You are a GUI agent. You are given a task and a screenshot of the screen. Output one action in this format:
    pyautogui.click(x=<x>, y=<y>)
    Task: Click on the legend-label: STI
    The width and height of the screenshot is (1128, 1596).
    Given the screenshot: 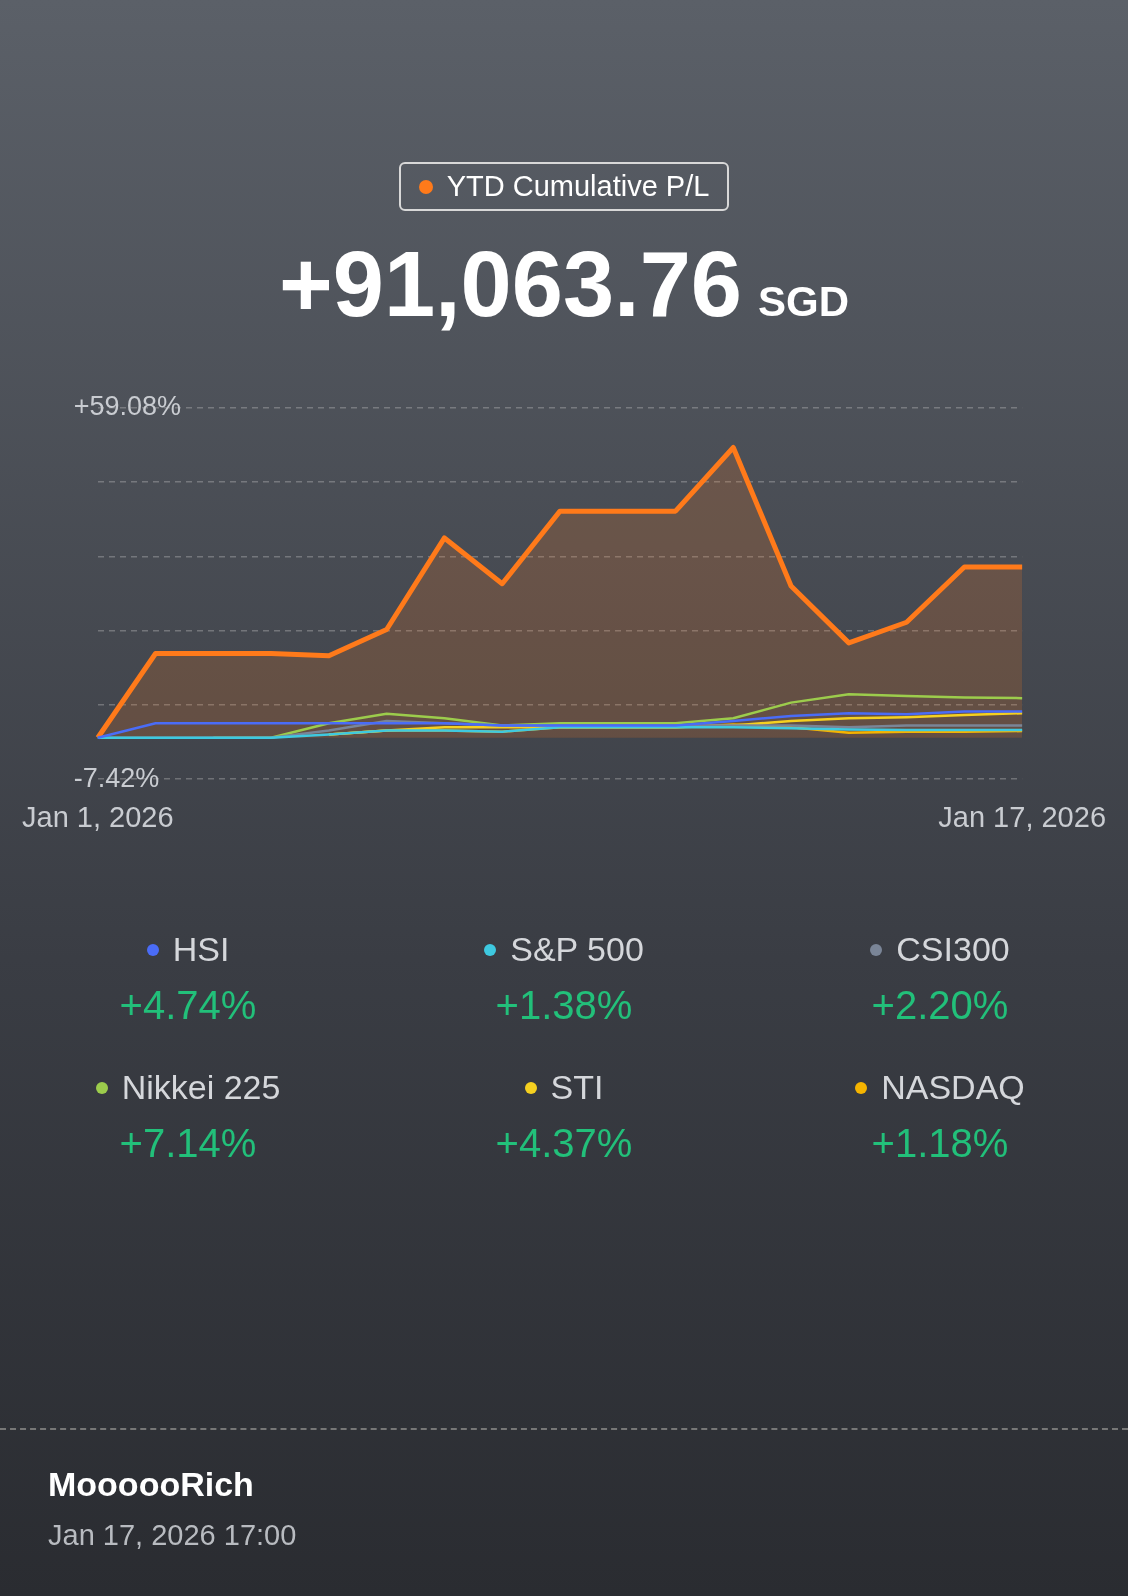 What is the action you would take?
    pyautogui.click(x=577, y=1087)
    